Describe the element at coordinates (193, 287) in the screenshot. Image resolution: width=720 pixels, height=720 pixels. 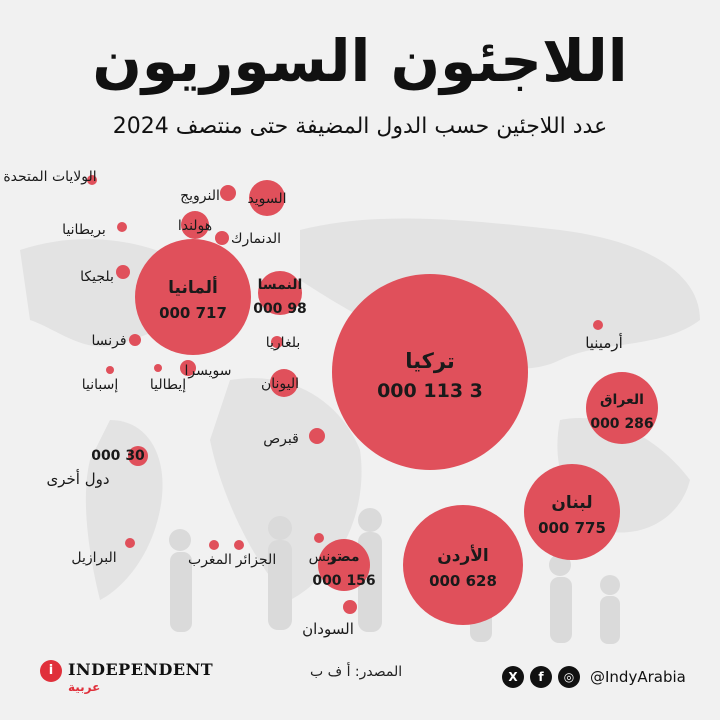
I see `bubble-label-2: ألمانيا` at that location.